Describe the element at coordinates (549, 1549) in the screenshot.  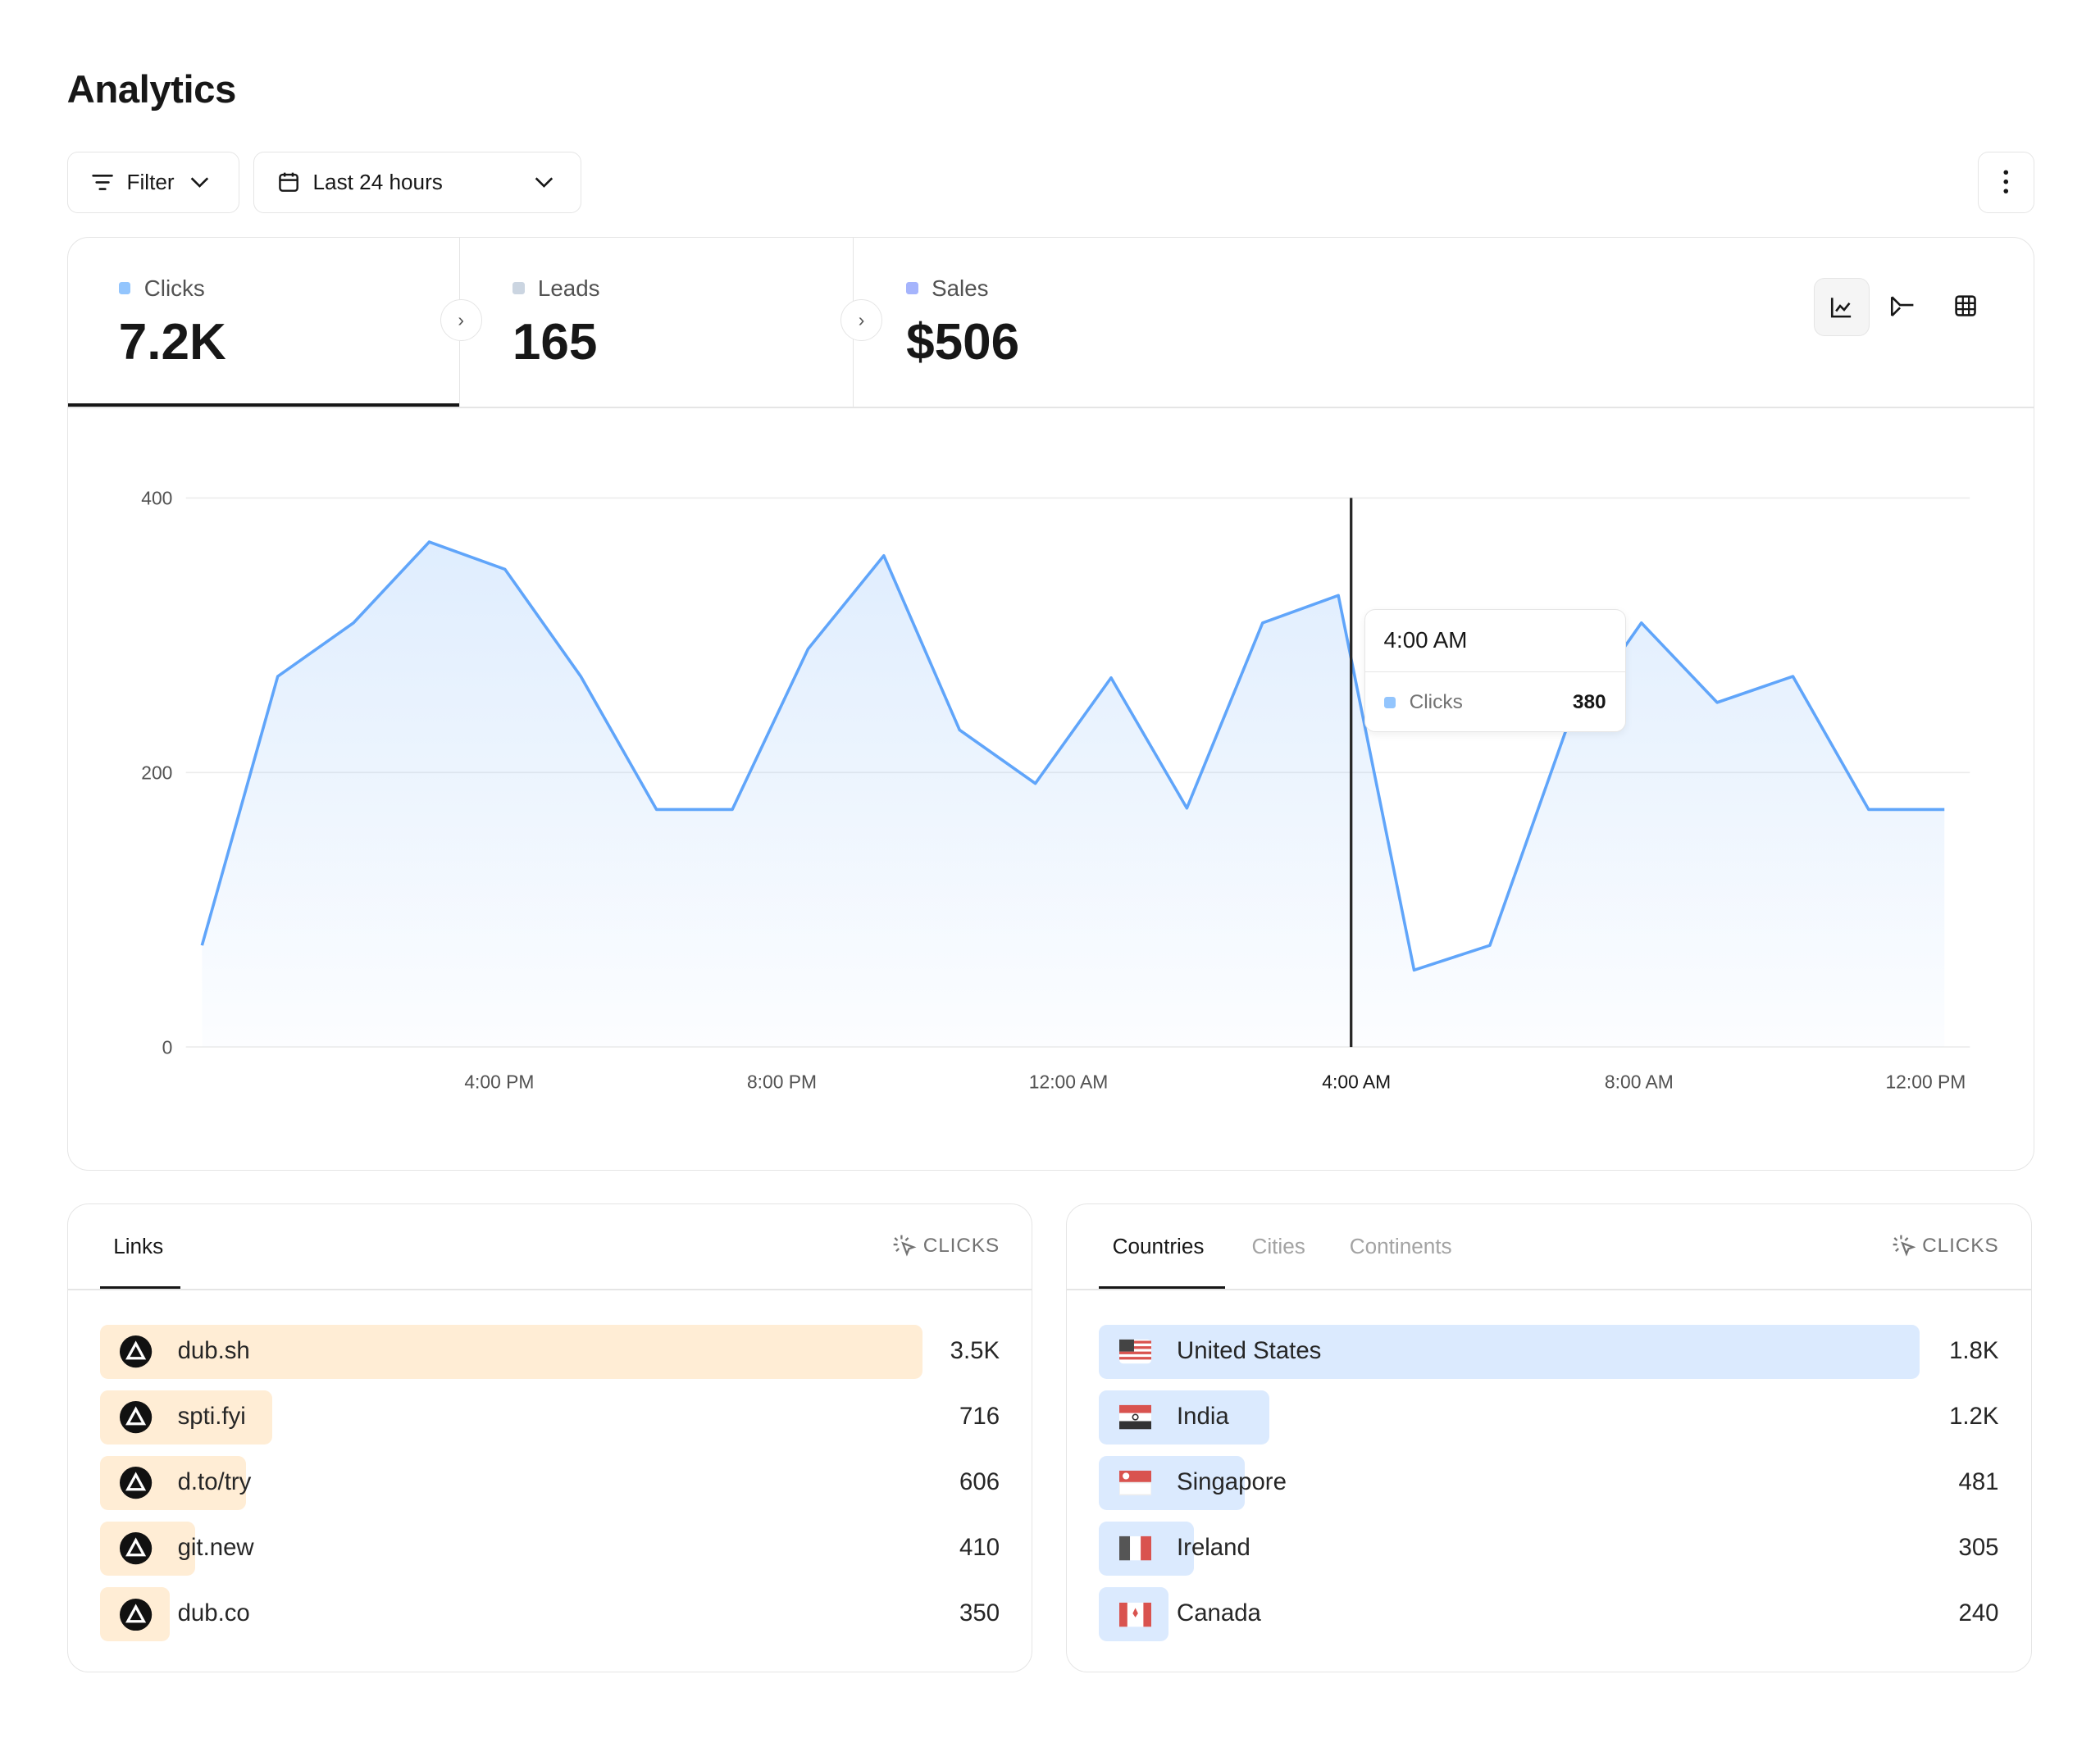
I see `list-item: git.new 410` at that location.